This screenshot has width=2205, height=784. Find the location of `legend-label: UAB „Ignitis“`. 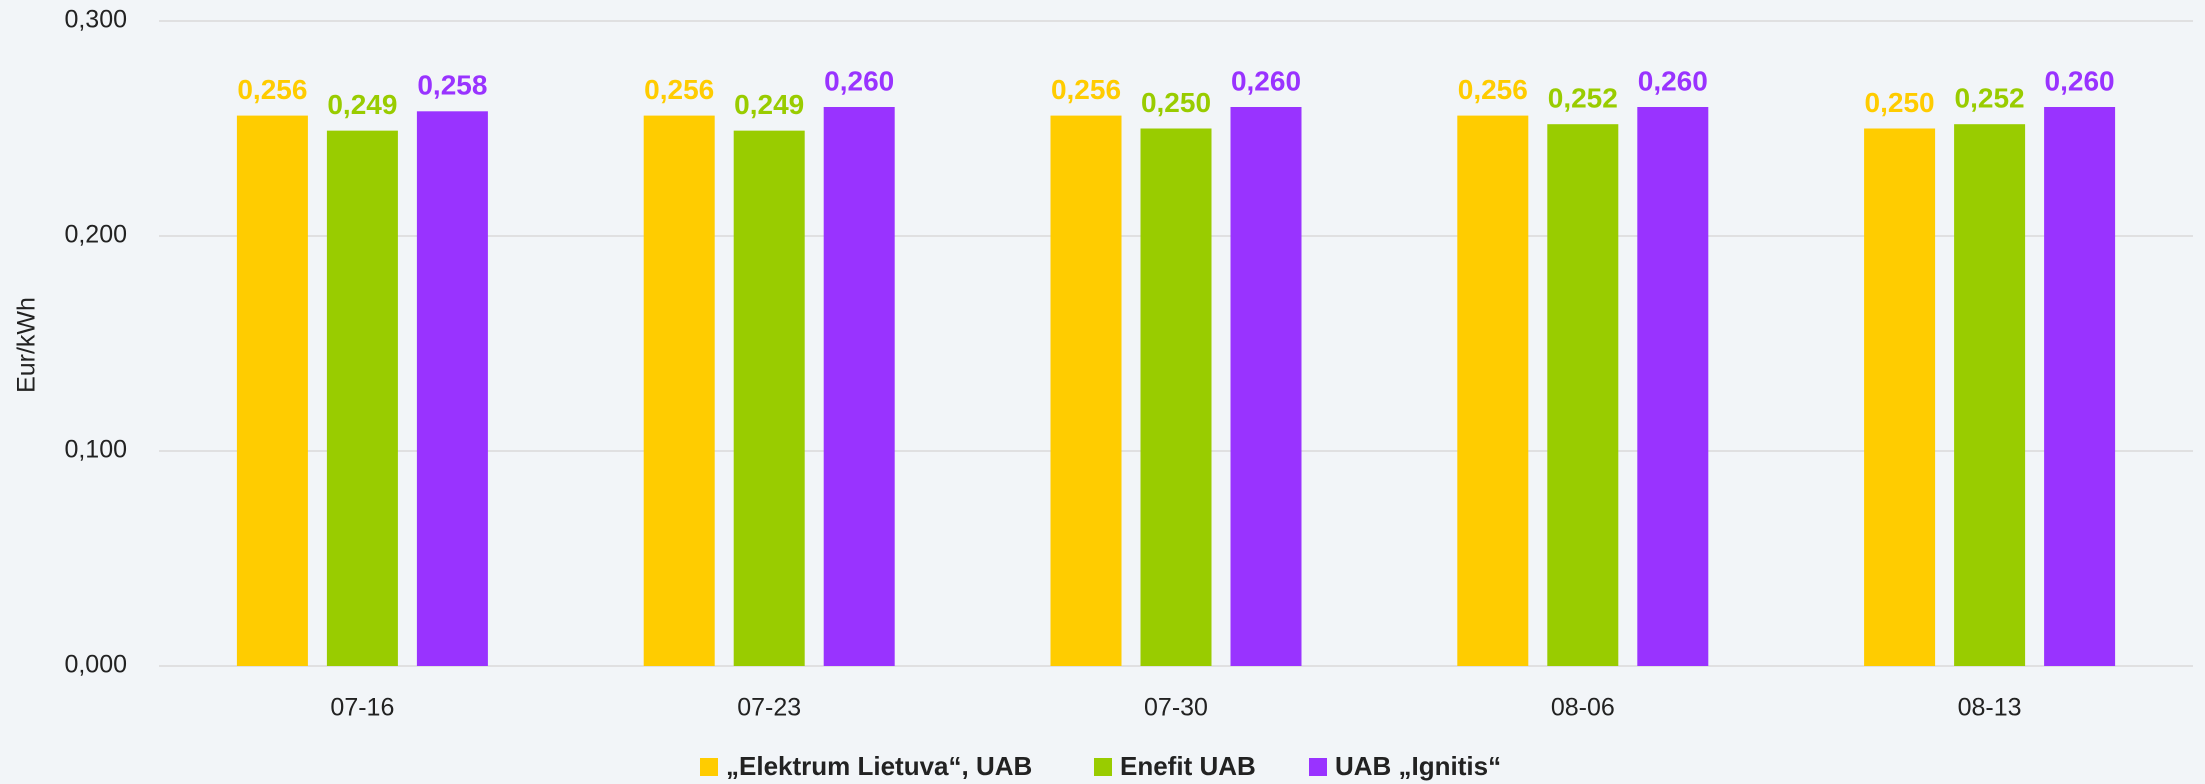

legend-label: UAB „Ignitis“ is located at coordinates (1418, 766).